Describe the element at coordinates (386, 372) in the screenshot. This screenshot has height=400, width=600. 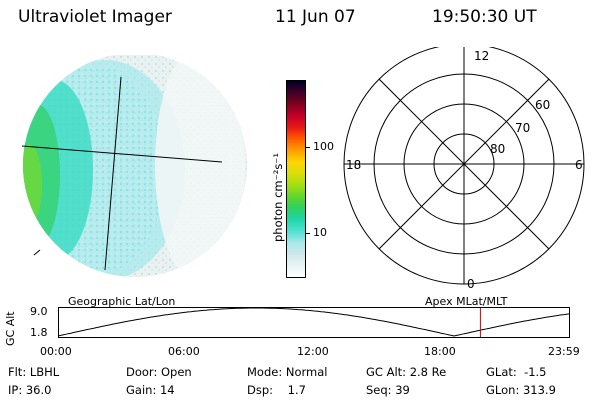
I see `status-key: GC Alt:` at that location.